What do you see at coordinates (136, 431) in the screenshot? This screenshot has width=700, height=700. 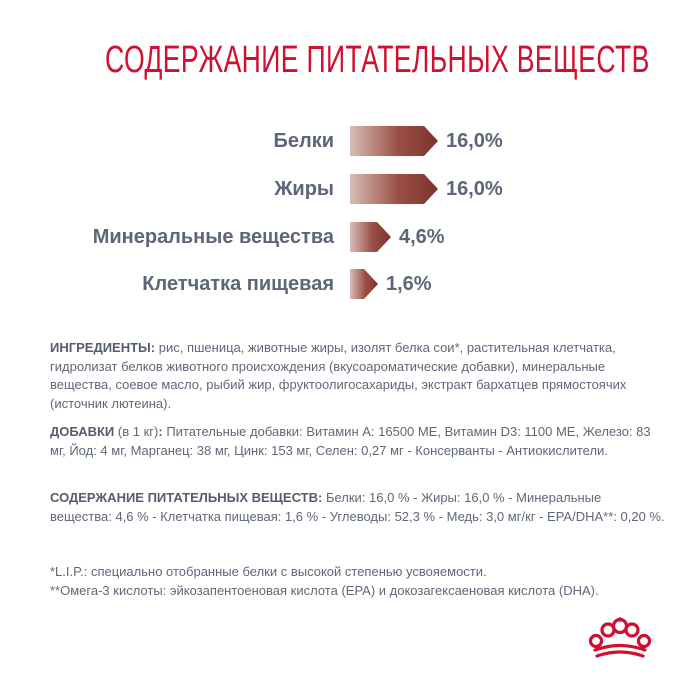 I see `additives-label-suffix: (в 1 кг)` at bounding box center [136, 431].